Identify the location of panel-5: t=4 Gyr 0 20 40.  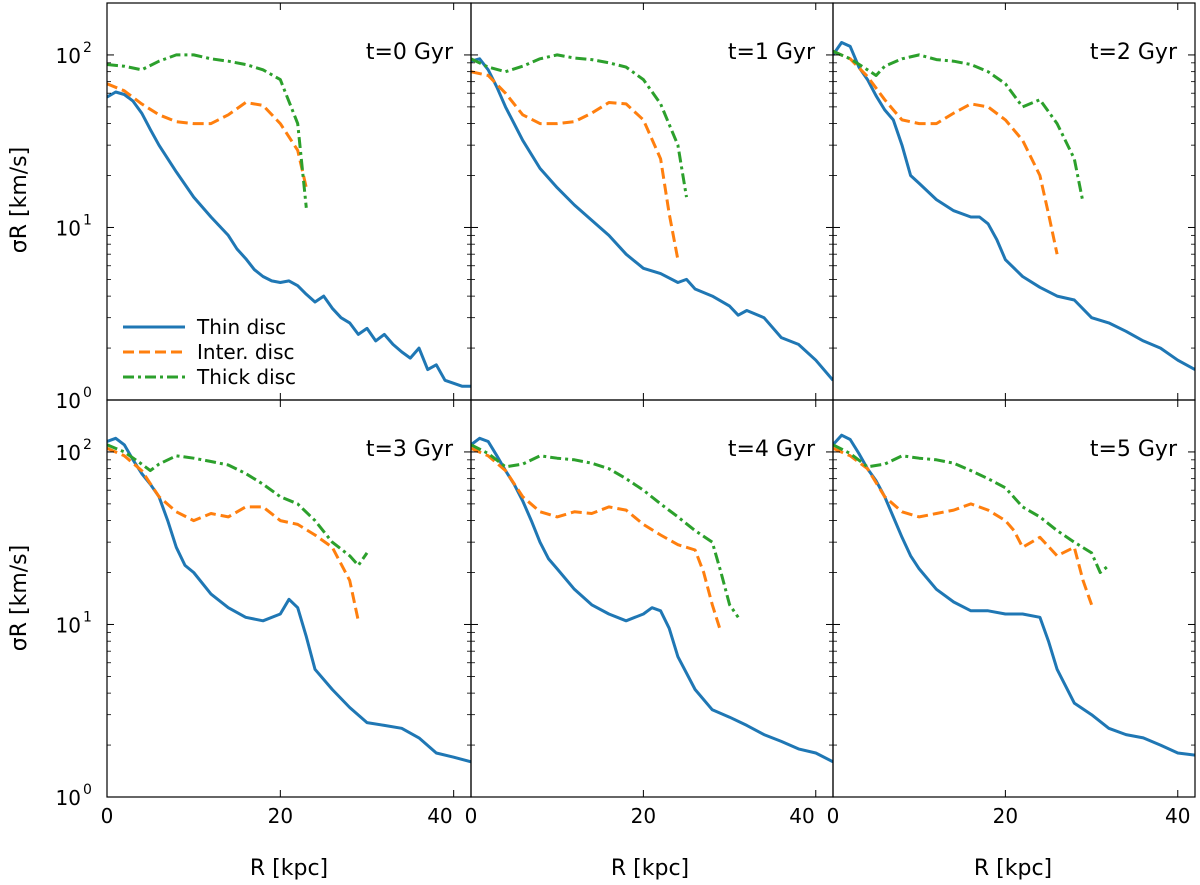
(649, 613).